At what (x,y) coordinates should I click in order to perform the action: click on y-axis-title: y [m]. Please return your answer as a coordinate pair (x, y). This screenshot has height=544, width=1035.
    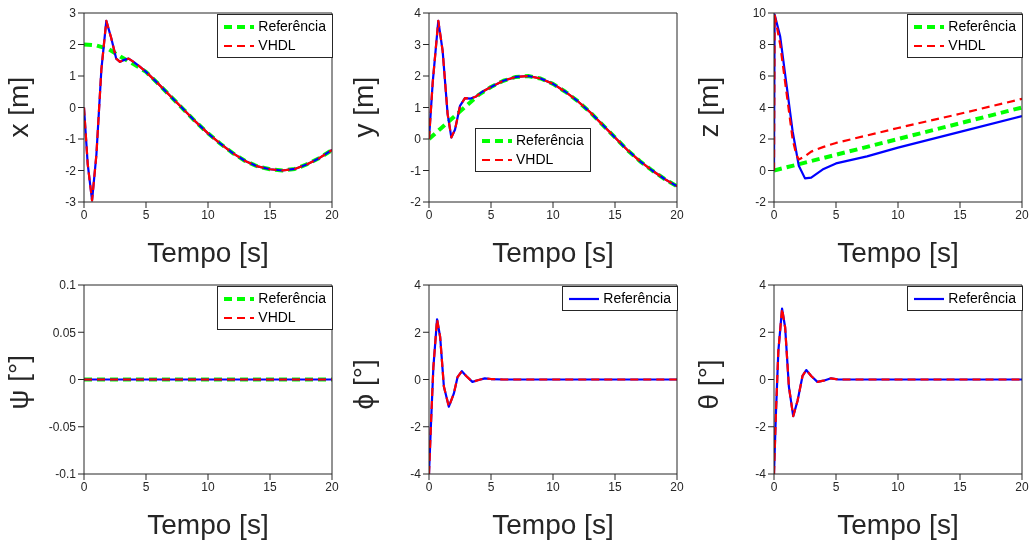
    Looking at the image, I should click on (363, 107).